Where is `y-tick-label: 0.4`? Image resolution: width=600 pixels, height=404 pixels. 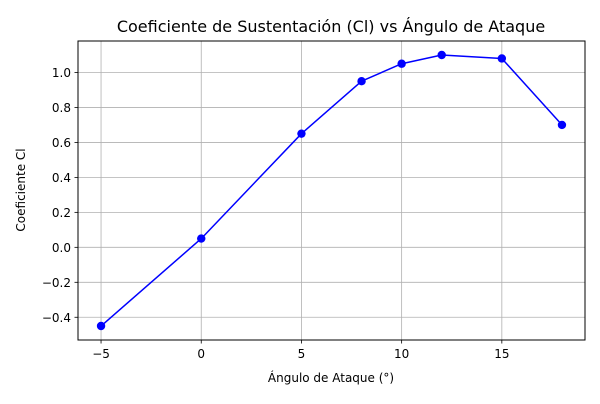
y-tick-label: 0.4 is located at coordinates (61, 178).